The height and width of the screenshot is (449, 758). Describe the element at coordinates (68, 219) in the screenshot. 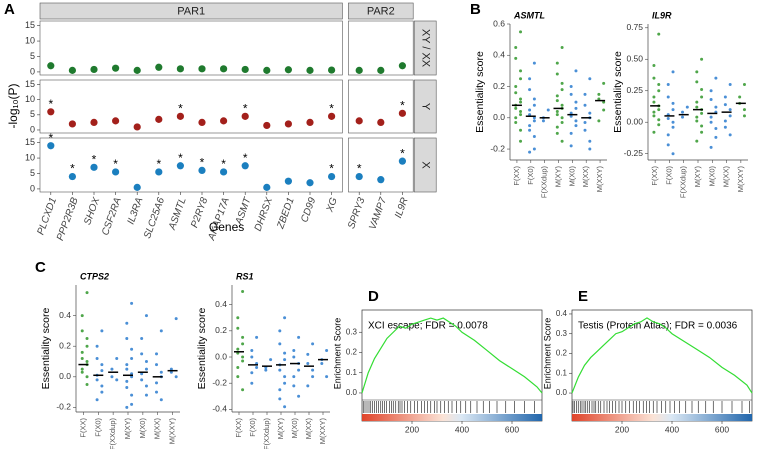

I see `gene-label: PPP2R3B` at that location.